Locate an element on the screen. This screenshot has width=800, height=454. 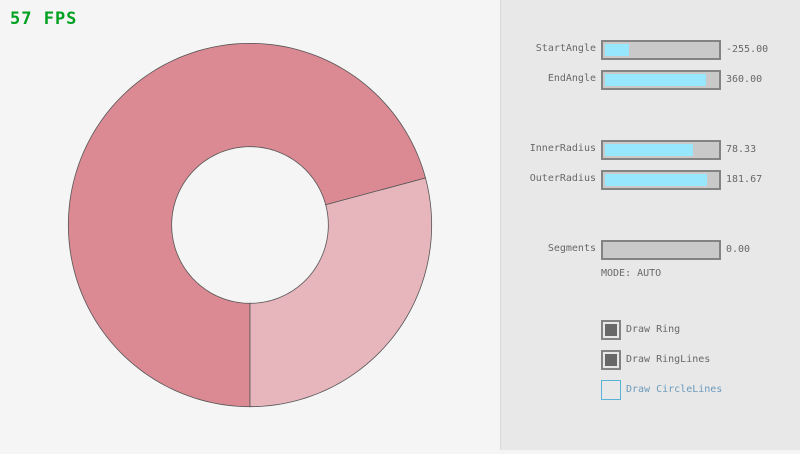
mode-label: MODE: AUTO is located at coordinates (631, 273).